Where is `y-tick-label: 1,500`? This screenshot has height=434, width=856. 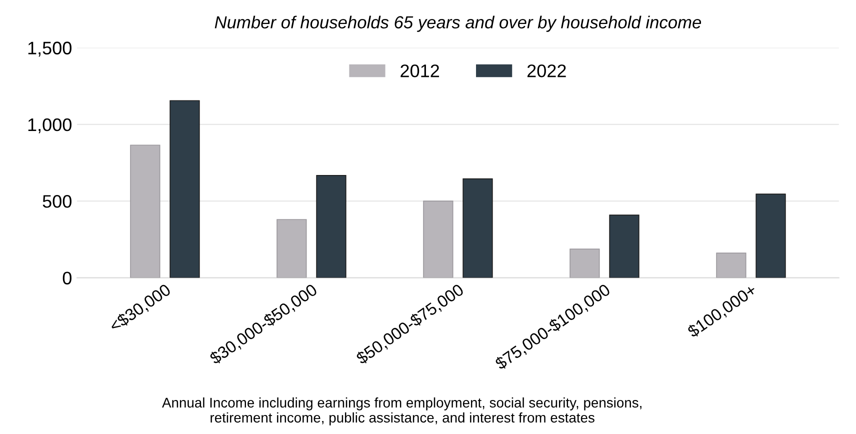 y-tick-label: 1,500 is located at coordinates (50, 49).